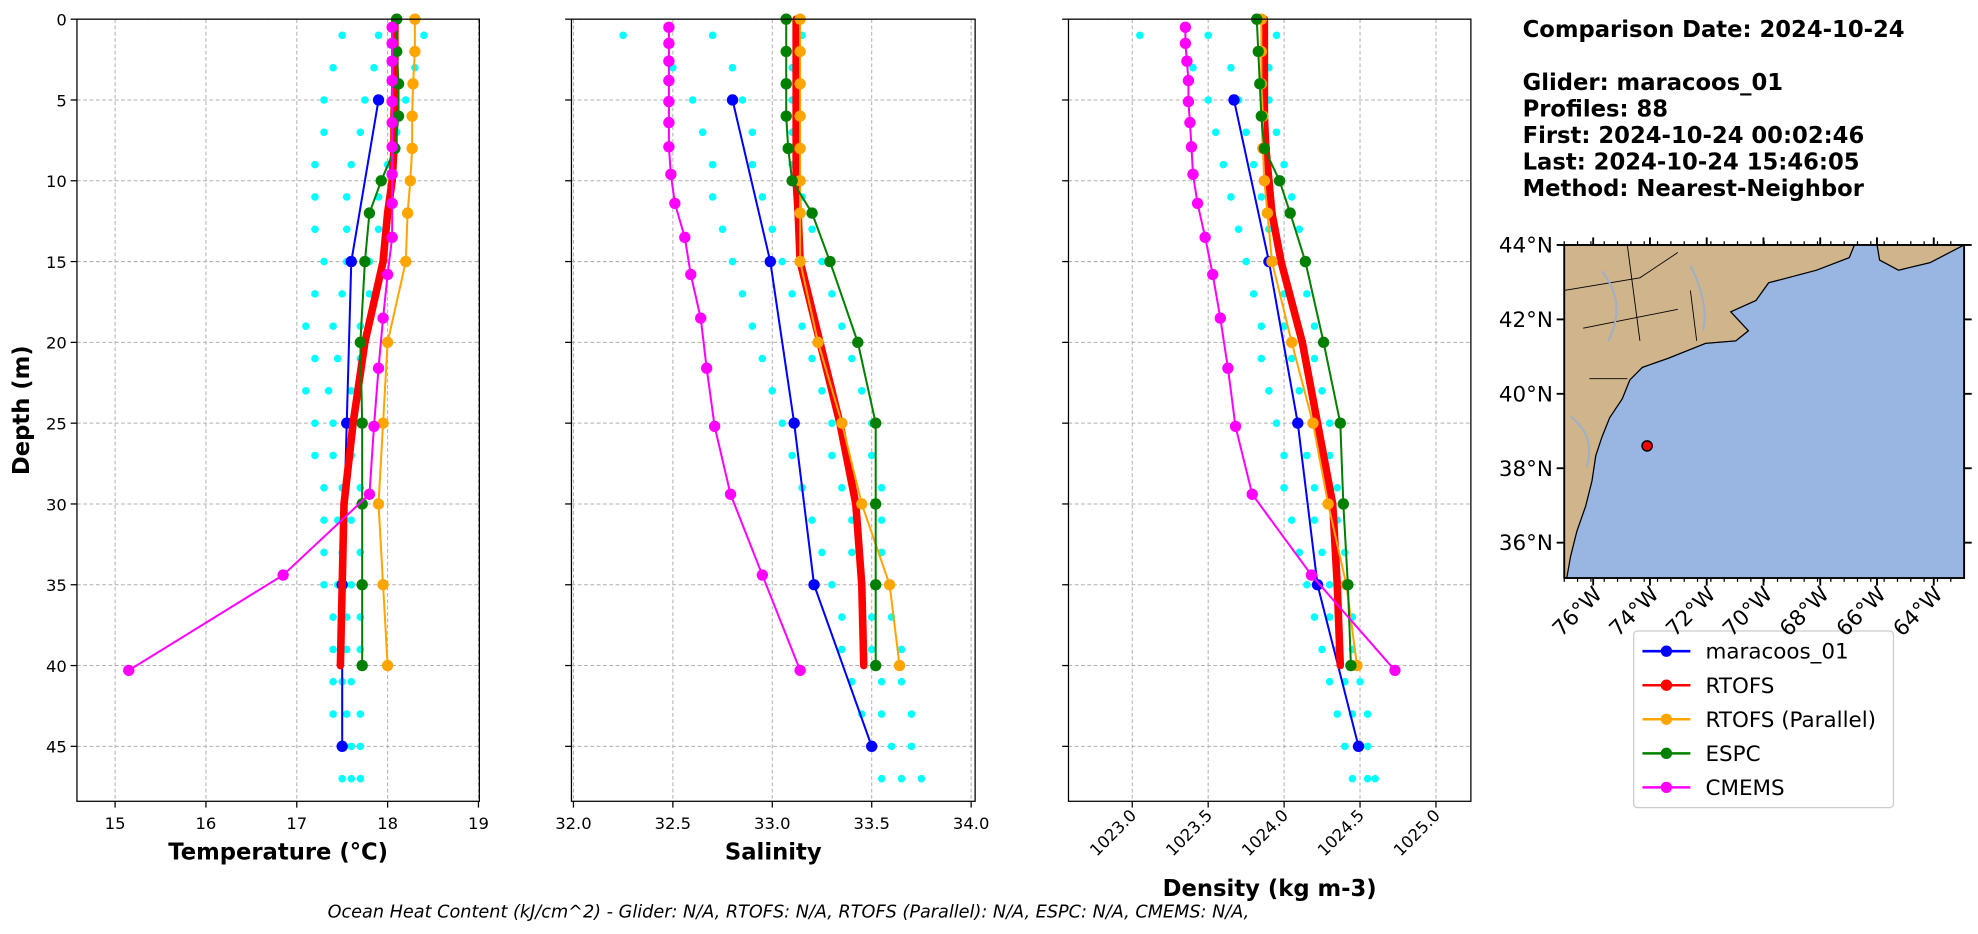 Image resolution: width=1978 pixels, height=934 pixels. What do you see at coordinates (1709, 411) in the screenshot?
I see `land` at bounding box center [1709, 411].